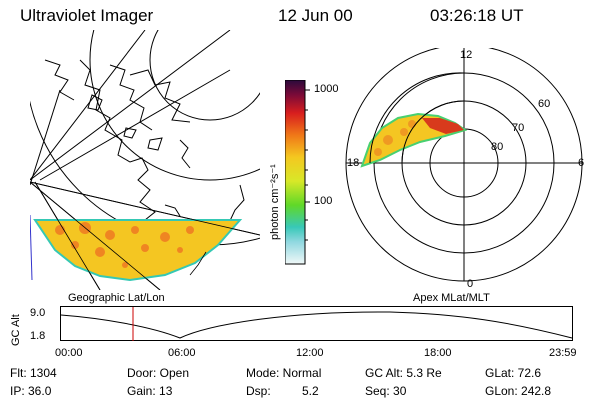  I want to click on time-label: 03:26:18 UT, so click(477, 15).